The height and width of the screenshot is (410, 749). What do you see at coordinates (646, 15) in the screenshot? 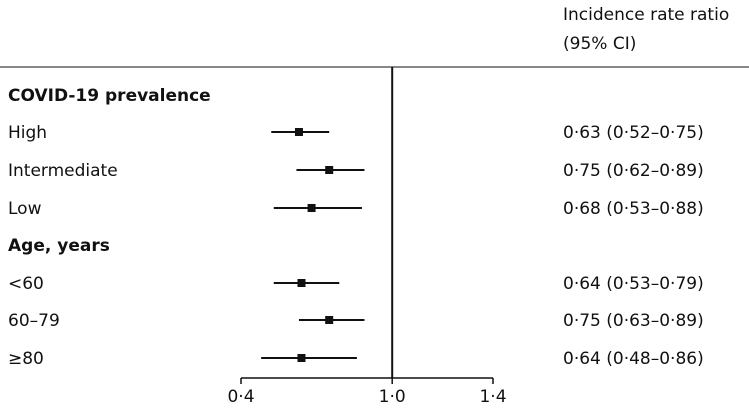
I see `column-title-line1: Incidence rate ratio` at bounding box center [646, 15].